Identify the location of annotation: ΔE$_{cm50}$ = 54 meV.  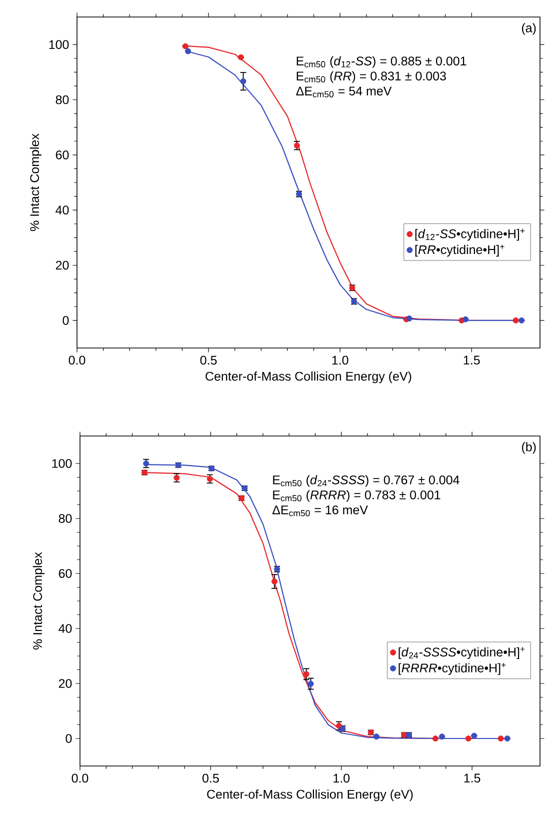
(344, 92).